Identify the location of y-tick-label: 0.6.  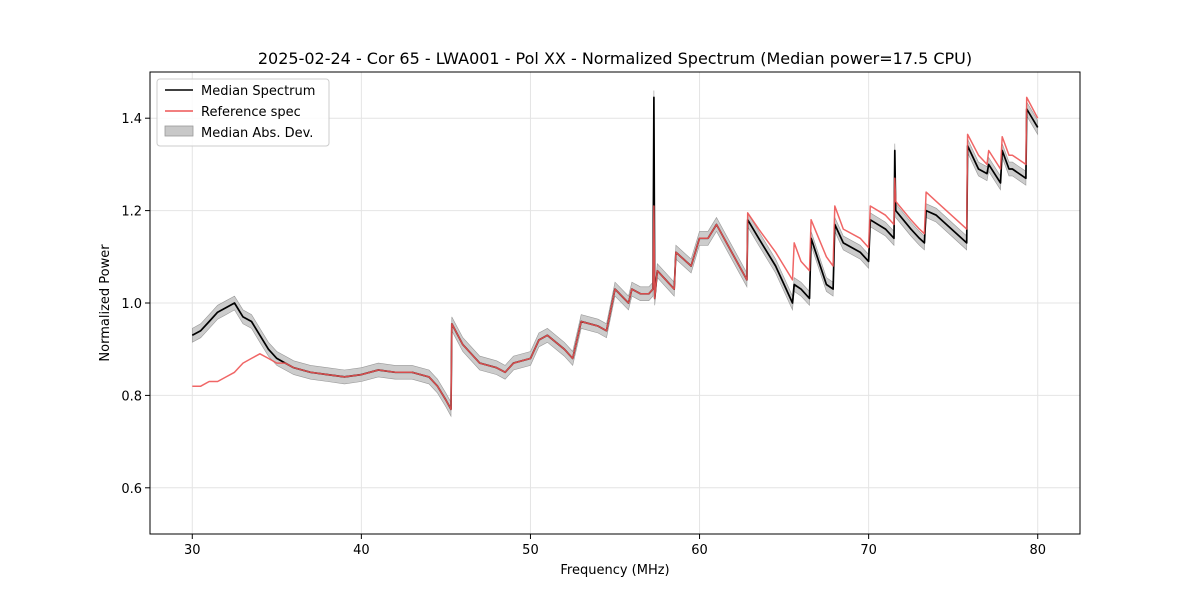
(131, 489).